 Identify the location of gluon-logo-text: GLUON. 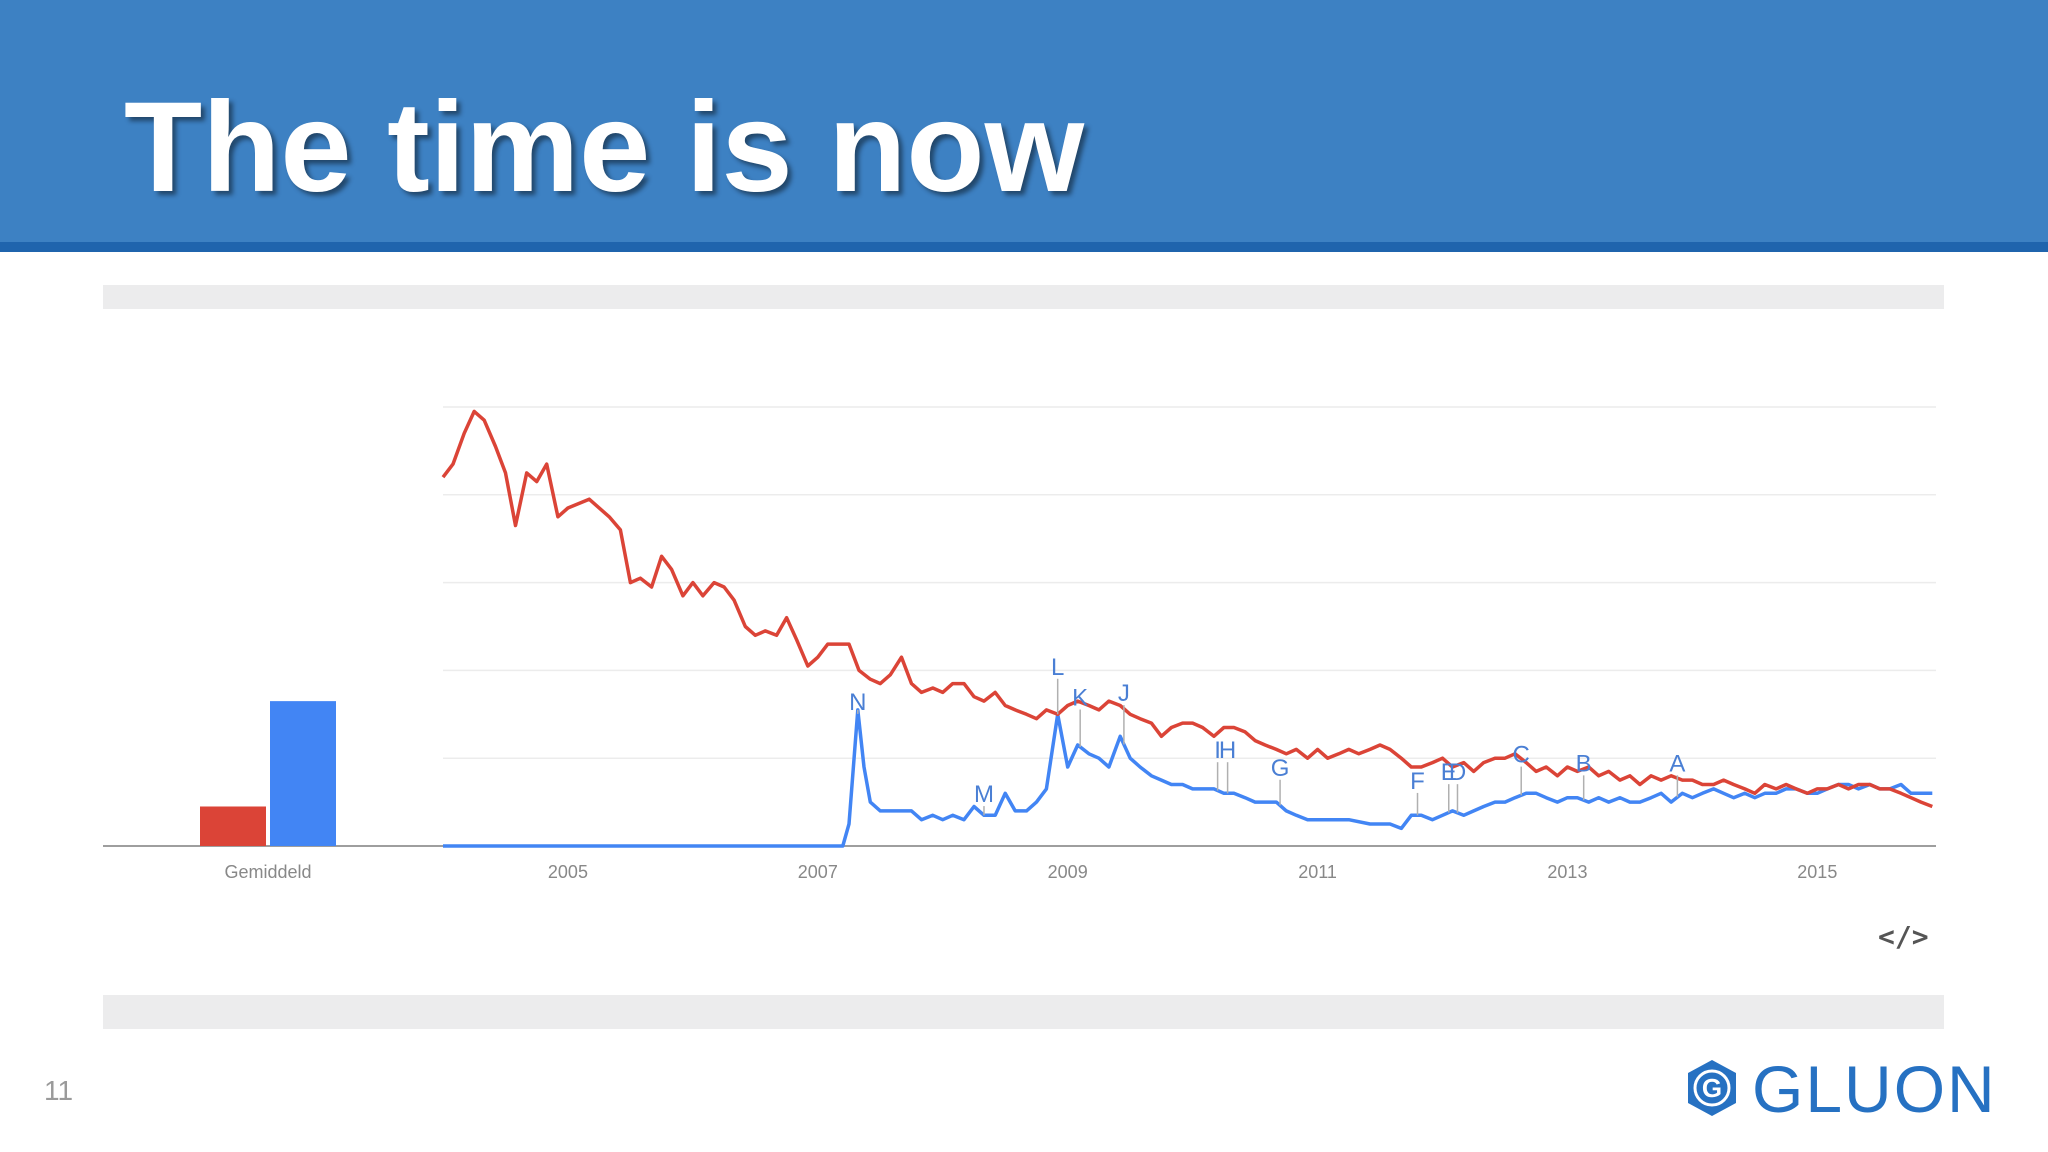
(1874, 1089).